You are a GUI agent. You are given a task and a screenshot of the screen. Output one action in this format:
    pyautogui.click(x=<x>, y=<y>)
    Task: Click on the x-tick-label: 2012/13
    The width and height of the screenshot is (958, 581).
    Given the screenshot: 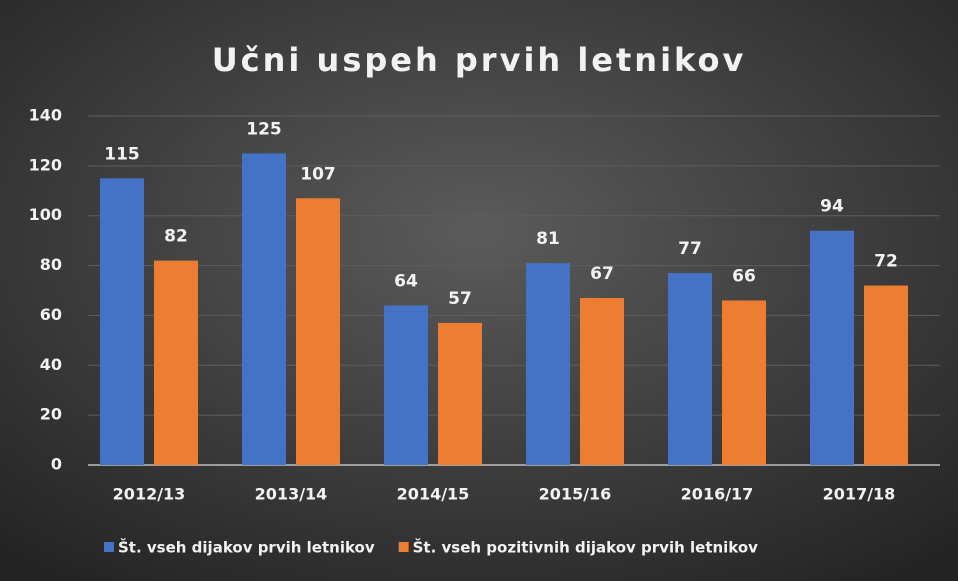 What is the action you would take?
    pyautogui.click(x=149, y=494)
    